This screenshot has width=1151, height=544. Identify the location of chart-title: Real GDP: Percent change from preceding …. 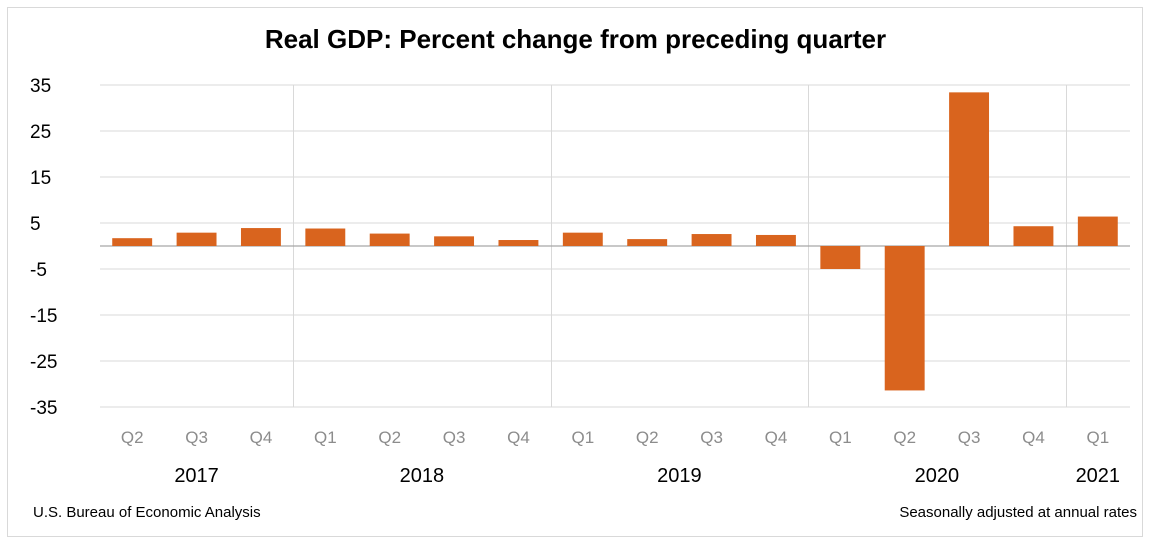
(575, 39).